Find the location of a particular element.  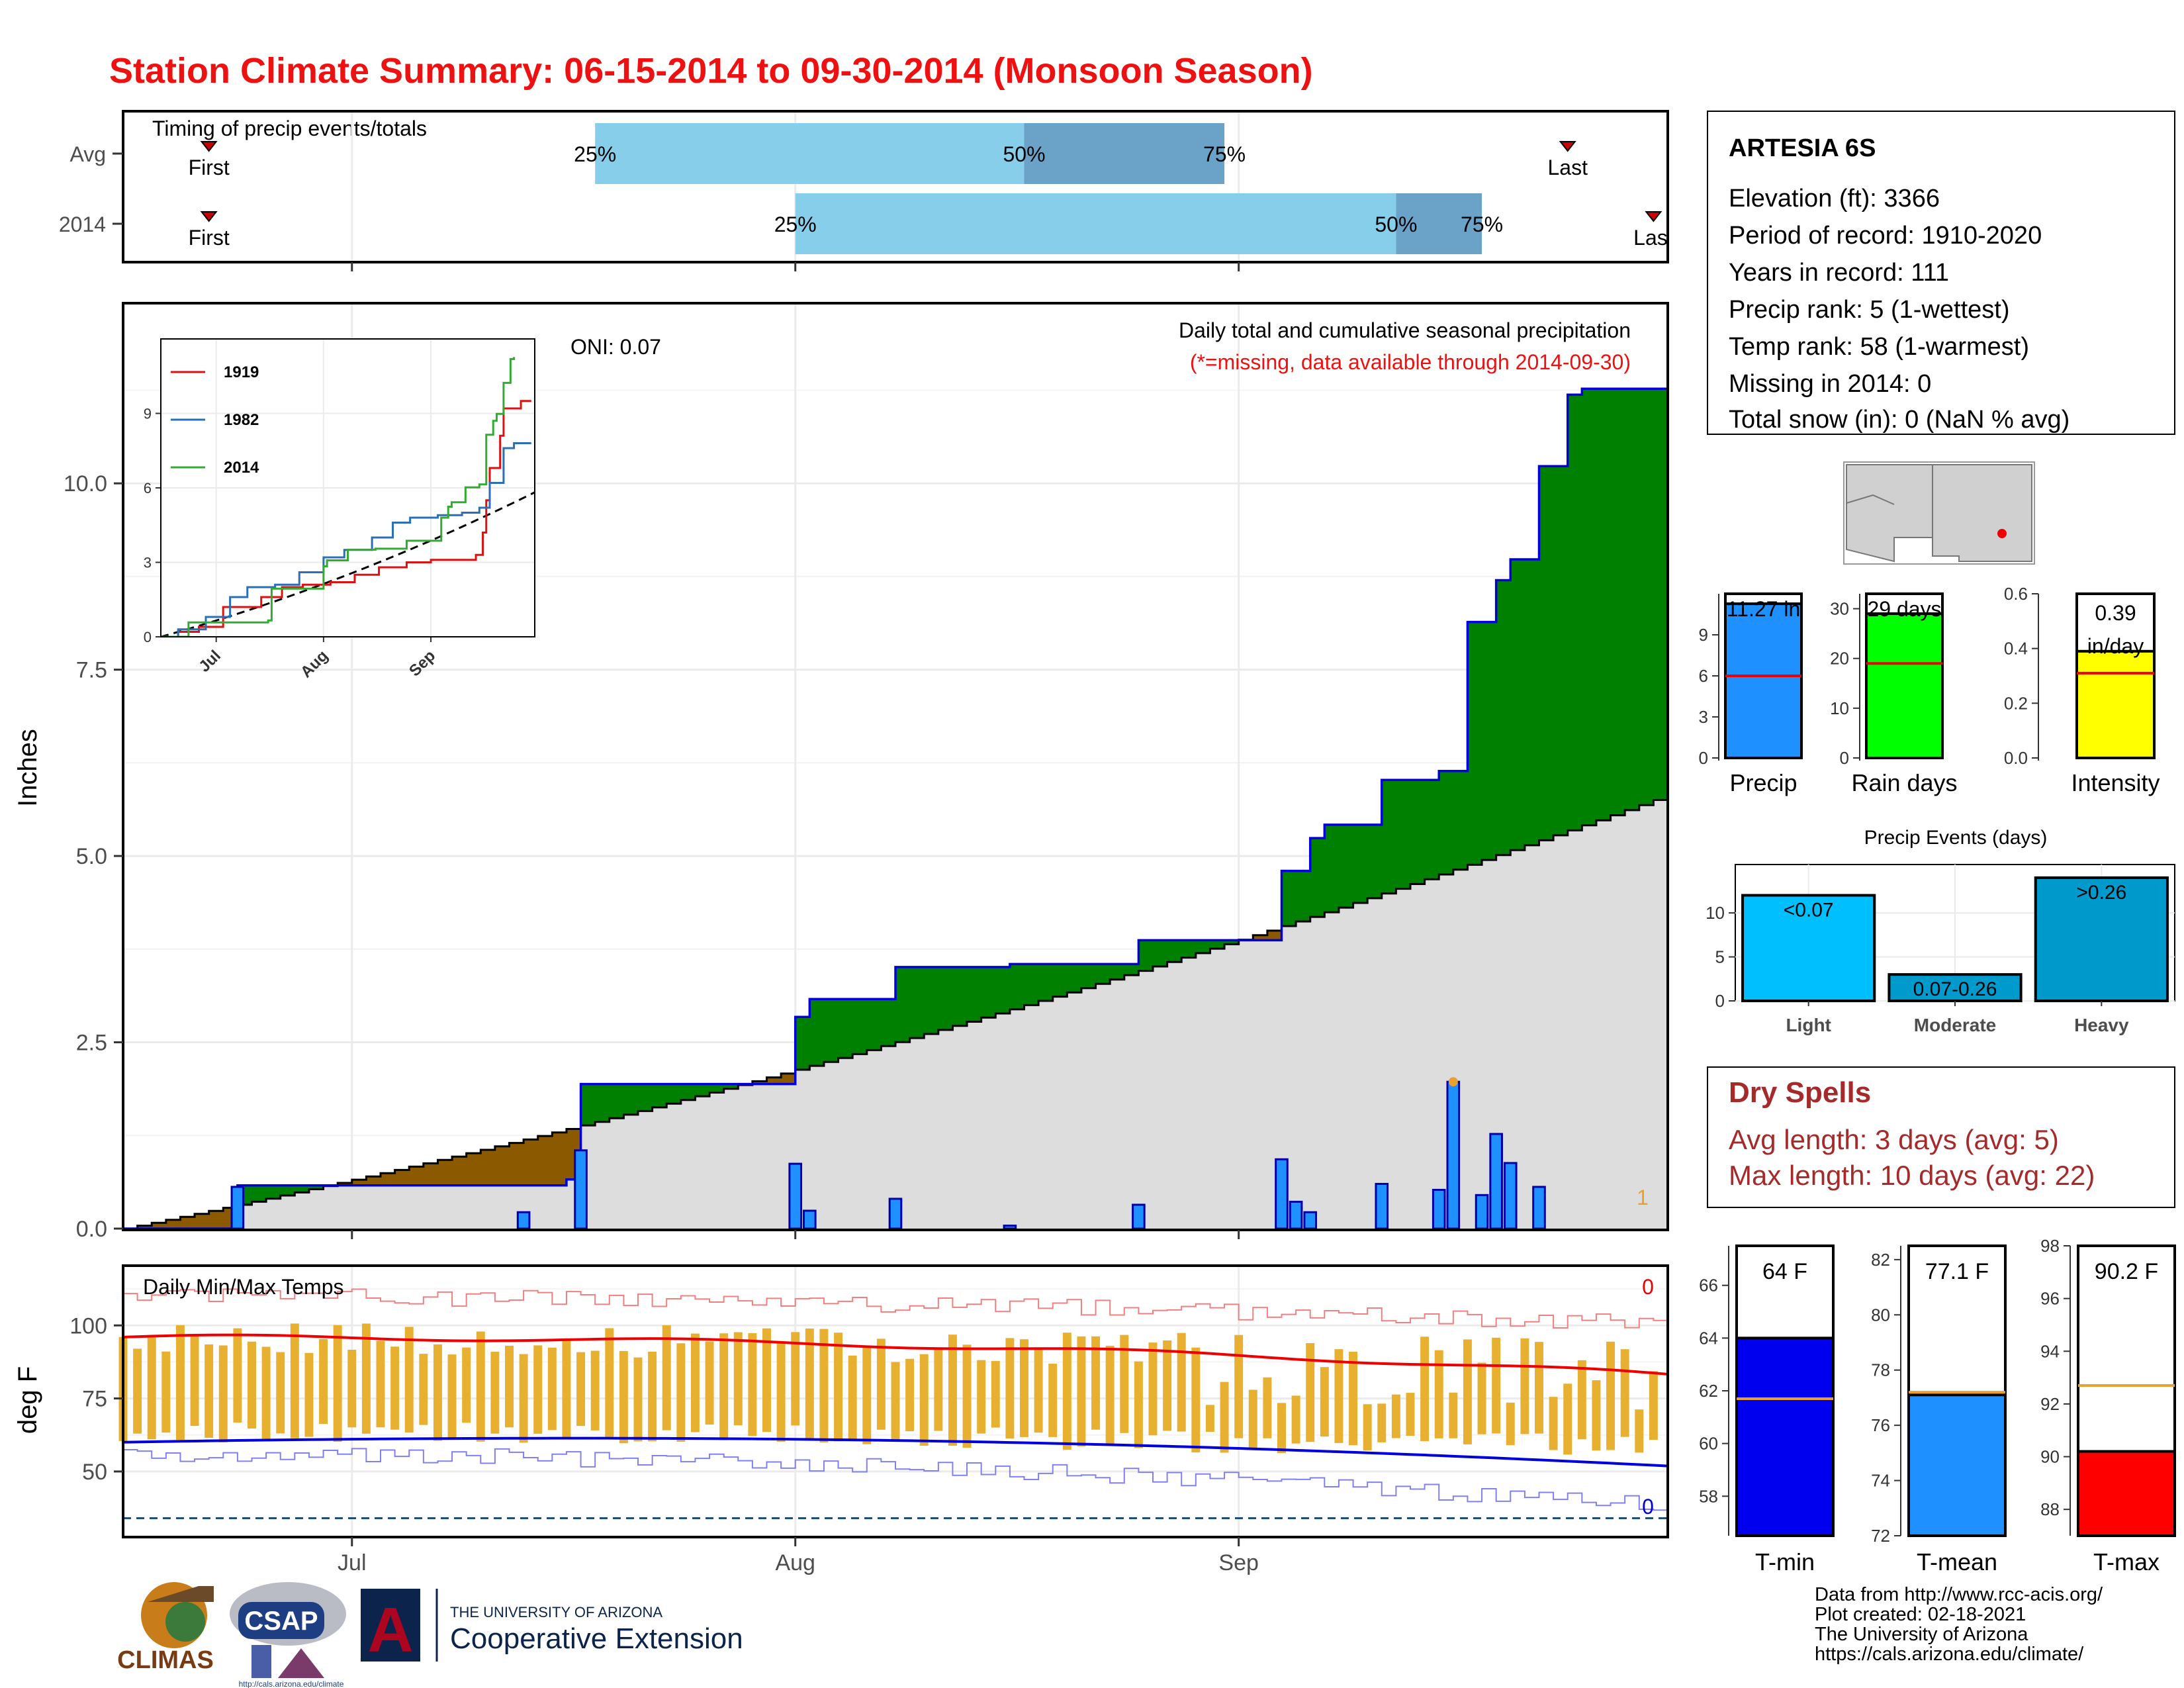

csap-bars is located at coordinates (261, 1661).